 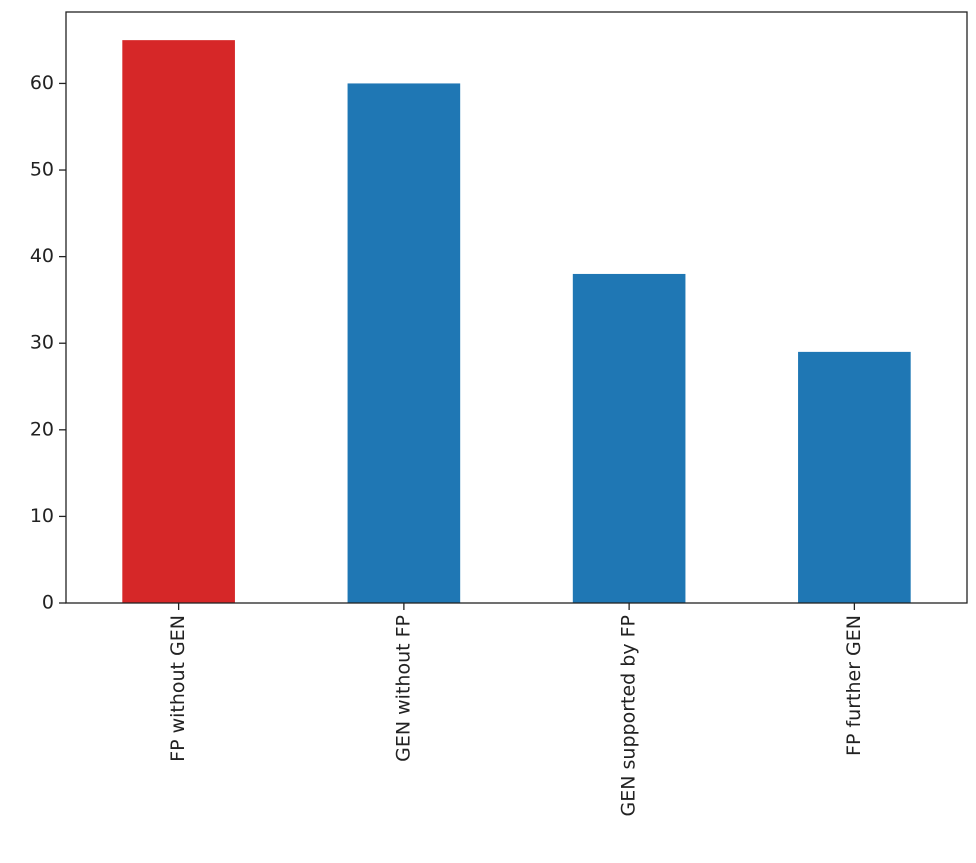 I want to click on y-tick-label: 60, so click(x=42, y=83).